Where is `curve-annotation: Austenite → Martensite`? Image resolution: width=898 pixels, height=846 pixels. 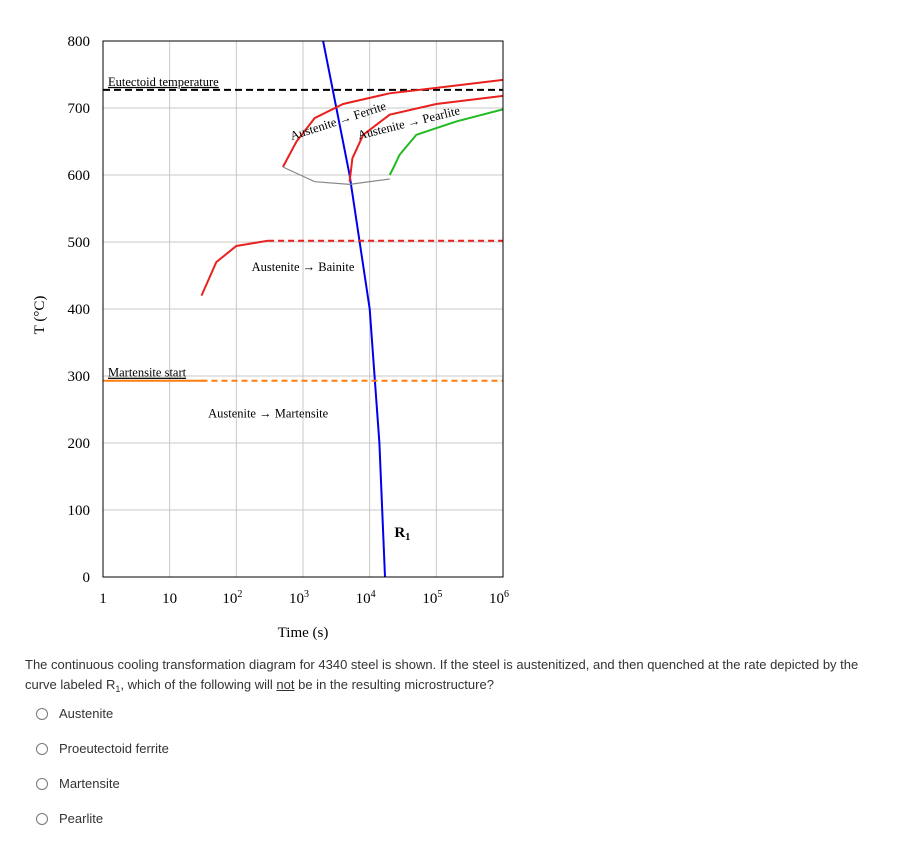
curve-annotation: Austenite → Martensite is located at coordinates (268, 414).